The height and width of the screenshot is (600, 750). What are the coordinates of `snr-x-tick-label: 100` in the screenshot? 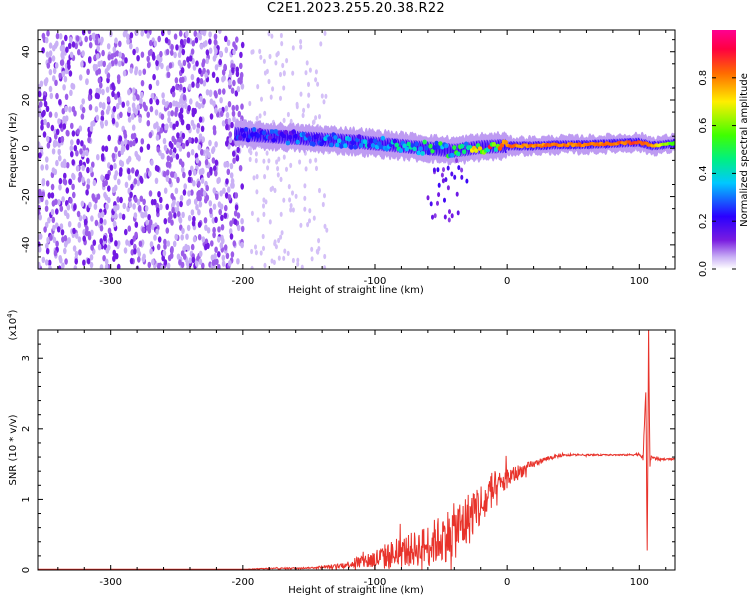 It's located at (639, 582).